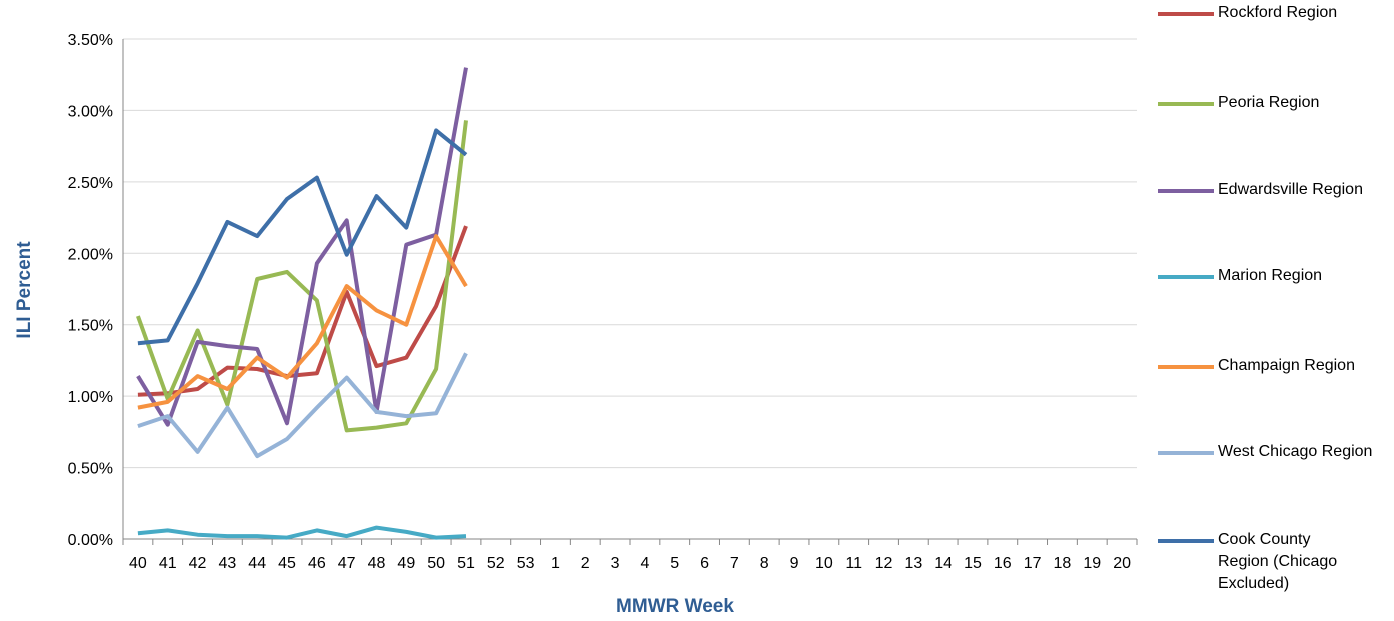 Image resolution: width=1394 pixels, height=621 pixels. What do you see at coordinates (1295, 451) in the screenshot?
I see `legend-label: West Chicago Region` at bounding box center [1295, 451].